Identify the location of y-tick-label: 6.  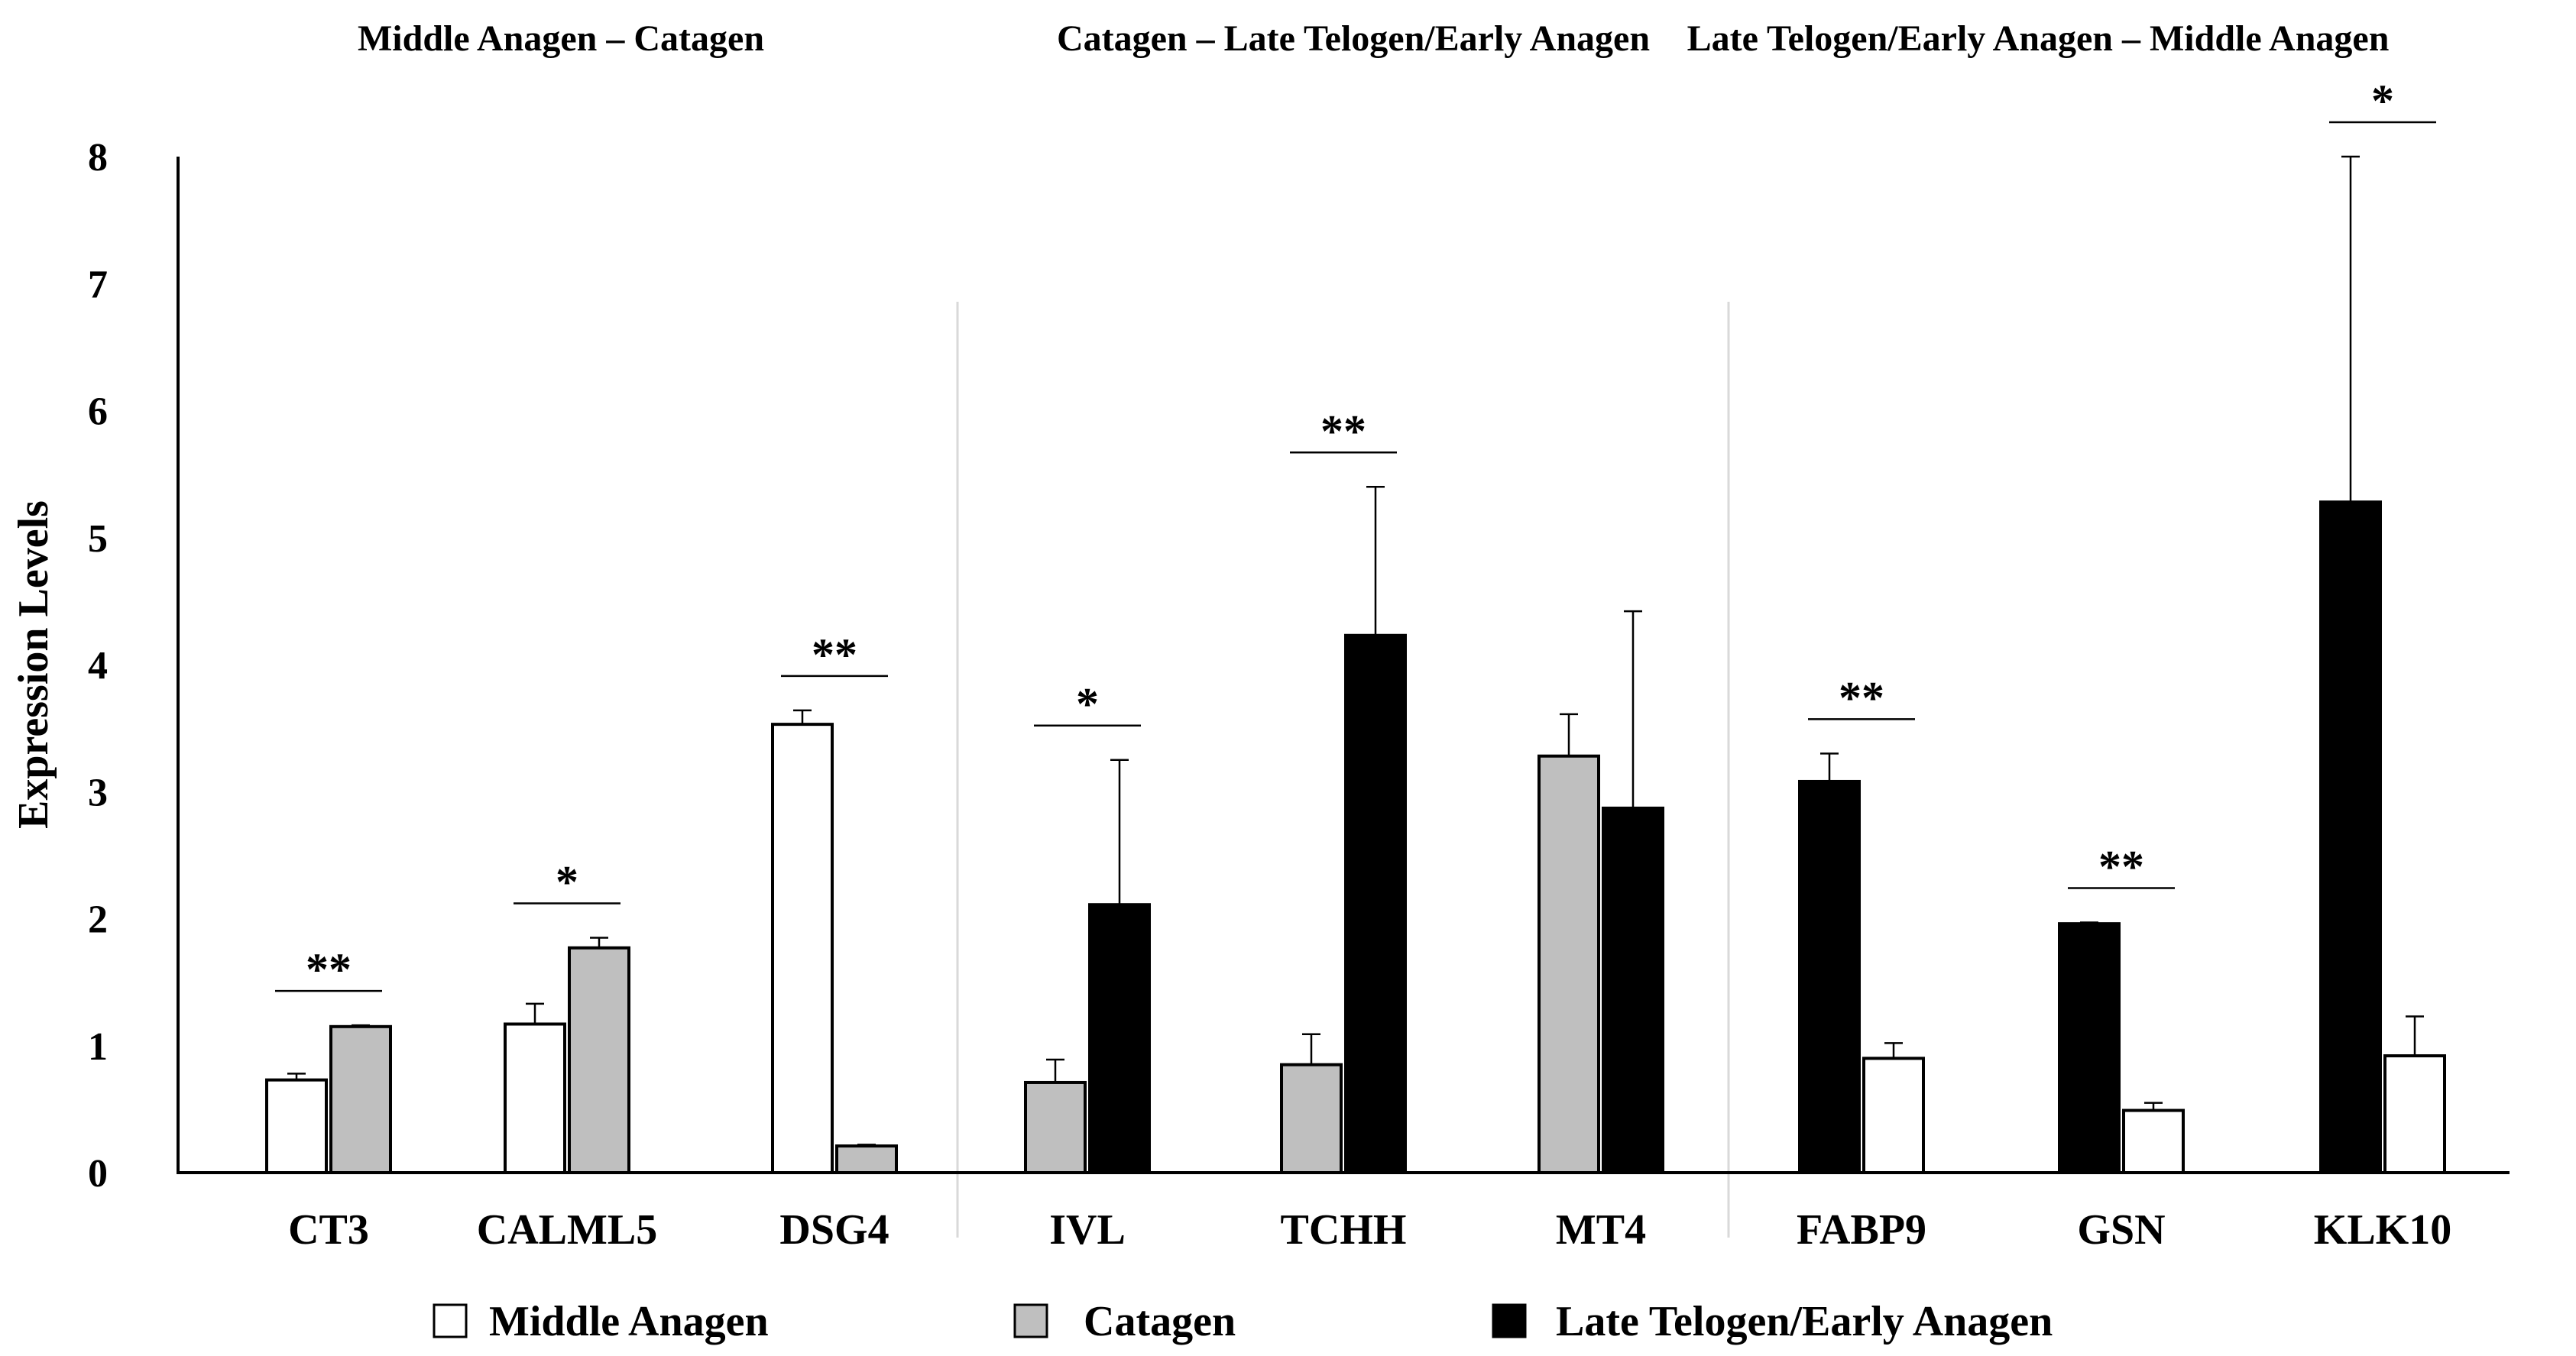
(98, 412).